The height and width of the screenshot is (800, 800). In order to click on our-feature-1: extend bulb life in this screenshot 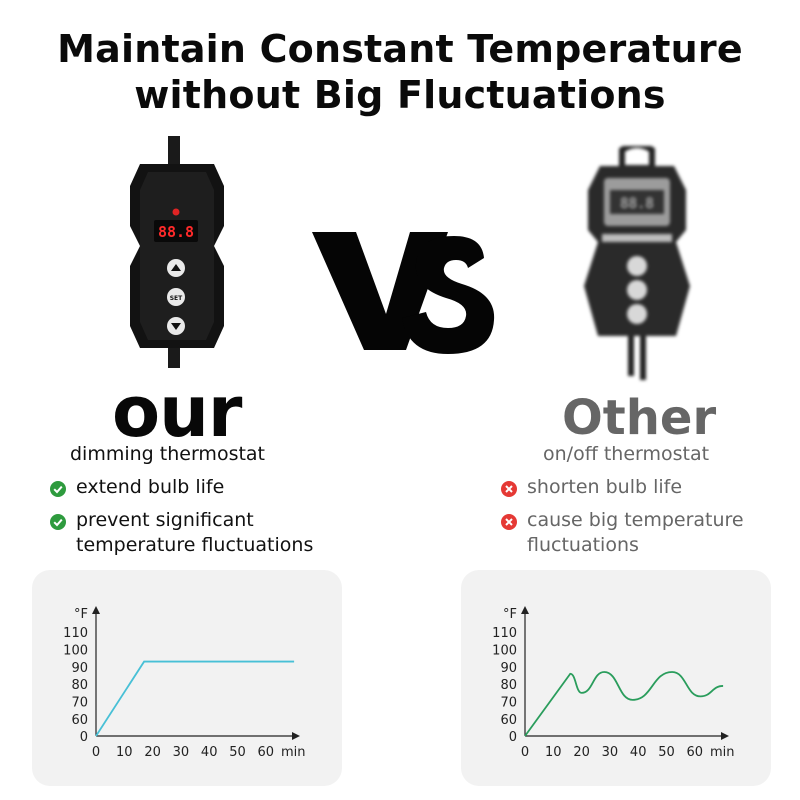, I will do `click(150, 487)`.